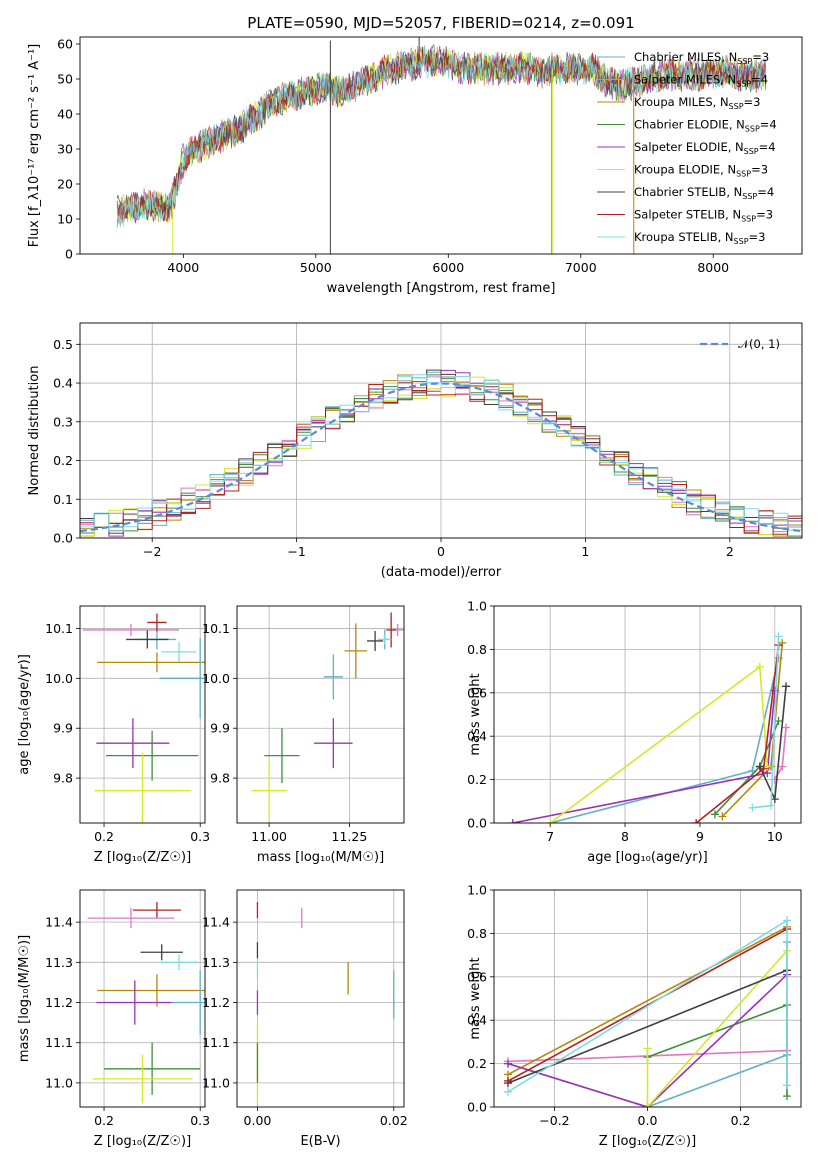 This screenshot has height=1170, width=819. I want to click on y-tick-label: 50, so click(65, 79).